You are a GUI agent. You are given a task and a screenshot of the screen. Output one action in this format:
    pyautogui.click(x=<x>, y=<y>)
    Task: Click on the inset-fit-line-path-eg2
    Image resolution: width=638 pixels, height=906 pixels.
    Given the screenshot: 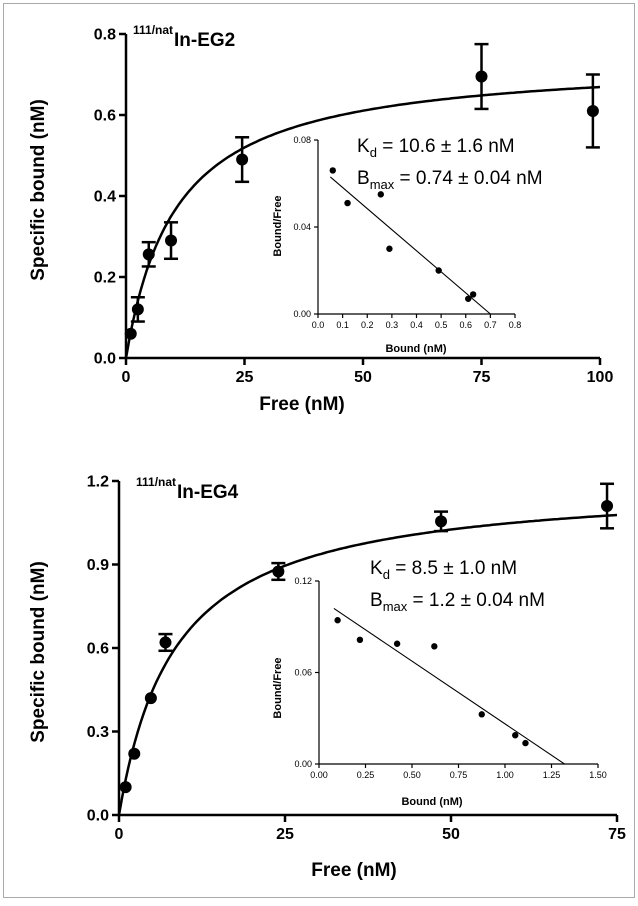 What is the action you would take?
    pyautogui.click(x=410, y=245)
    